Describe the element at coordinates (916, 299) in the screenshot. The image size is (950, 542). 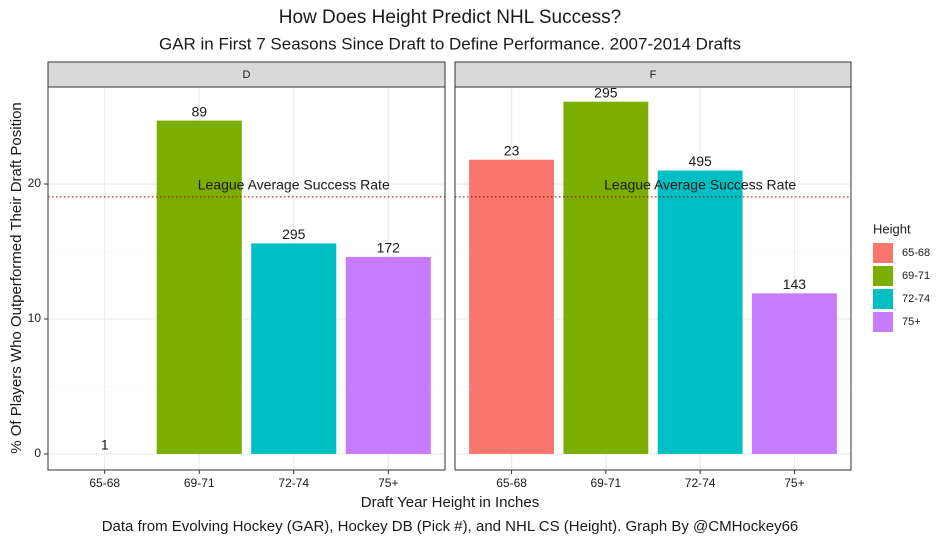
I see `legend-label: 72-74` at that location.